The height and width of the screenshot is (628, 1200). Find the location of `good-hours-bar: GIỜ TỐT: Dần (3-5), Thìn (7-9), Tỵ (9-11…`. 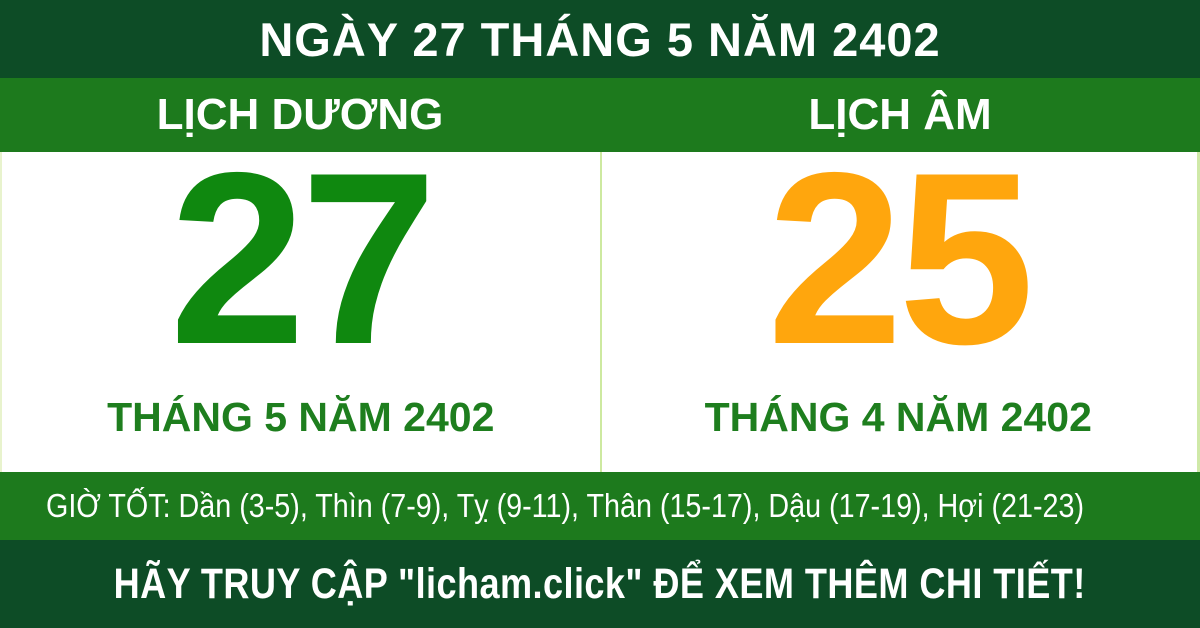

good-hours-bar: GIỜ TỐT: Dần (3-5), Thìn (7-9), Tỵ (9-11… is located at coordinates (600, 506).